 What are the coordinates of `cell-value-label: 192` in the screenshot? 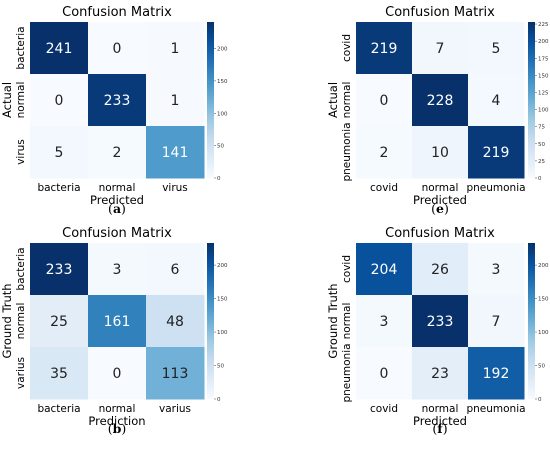 It's located at (496, 374).